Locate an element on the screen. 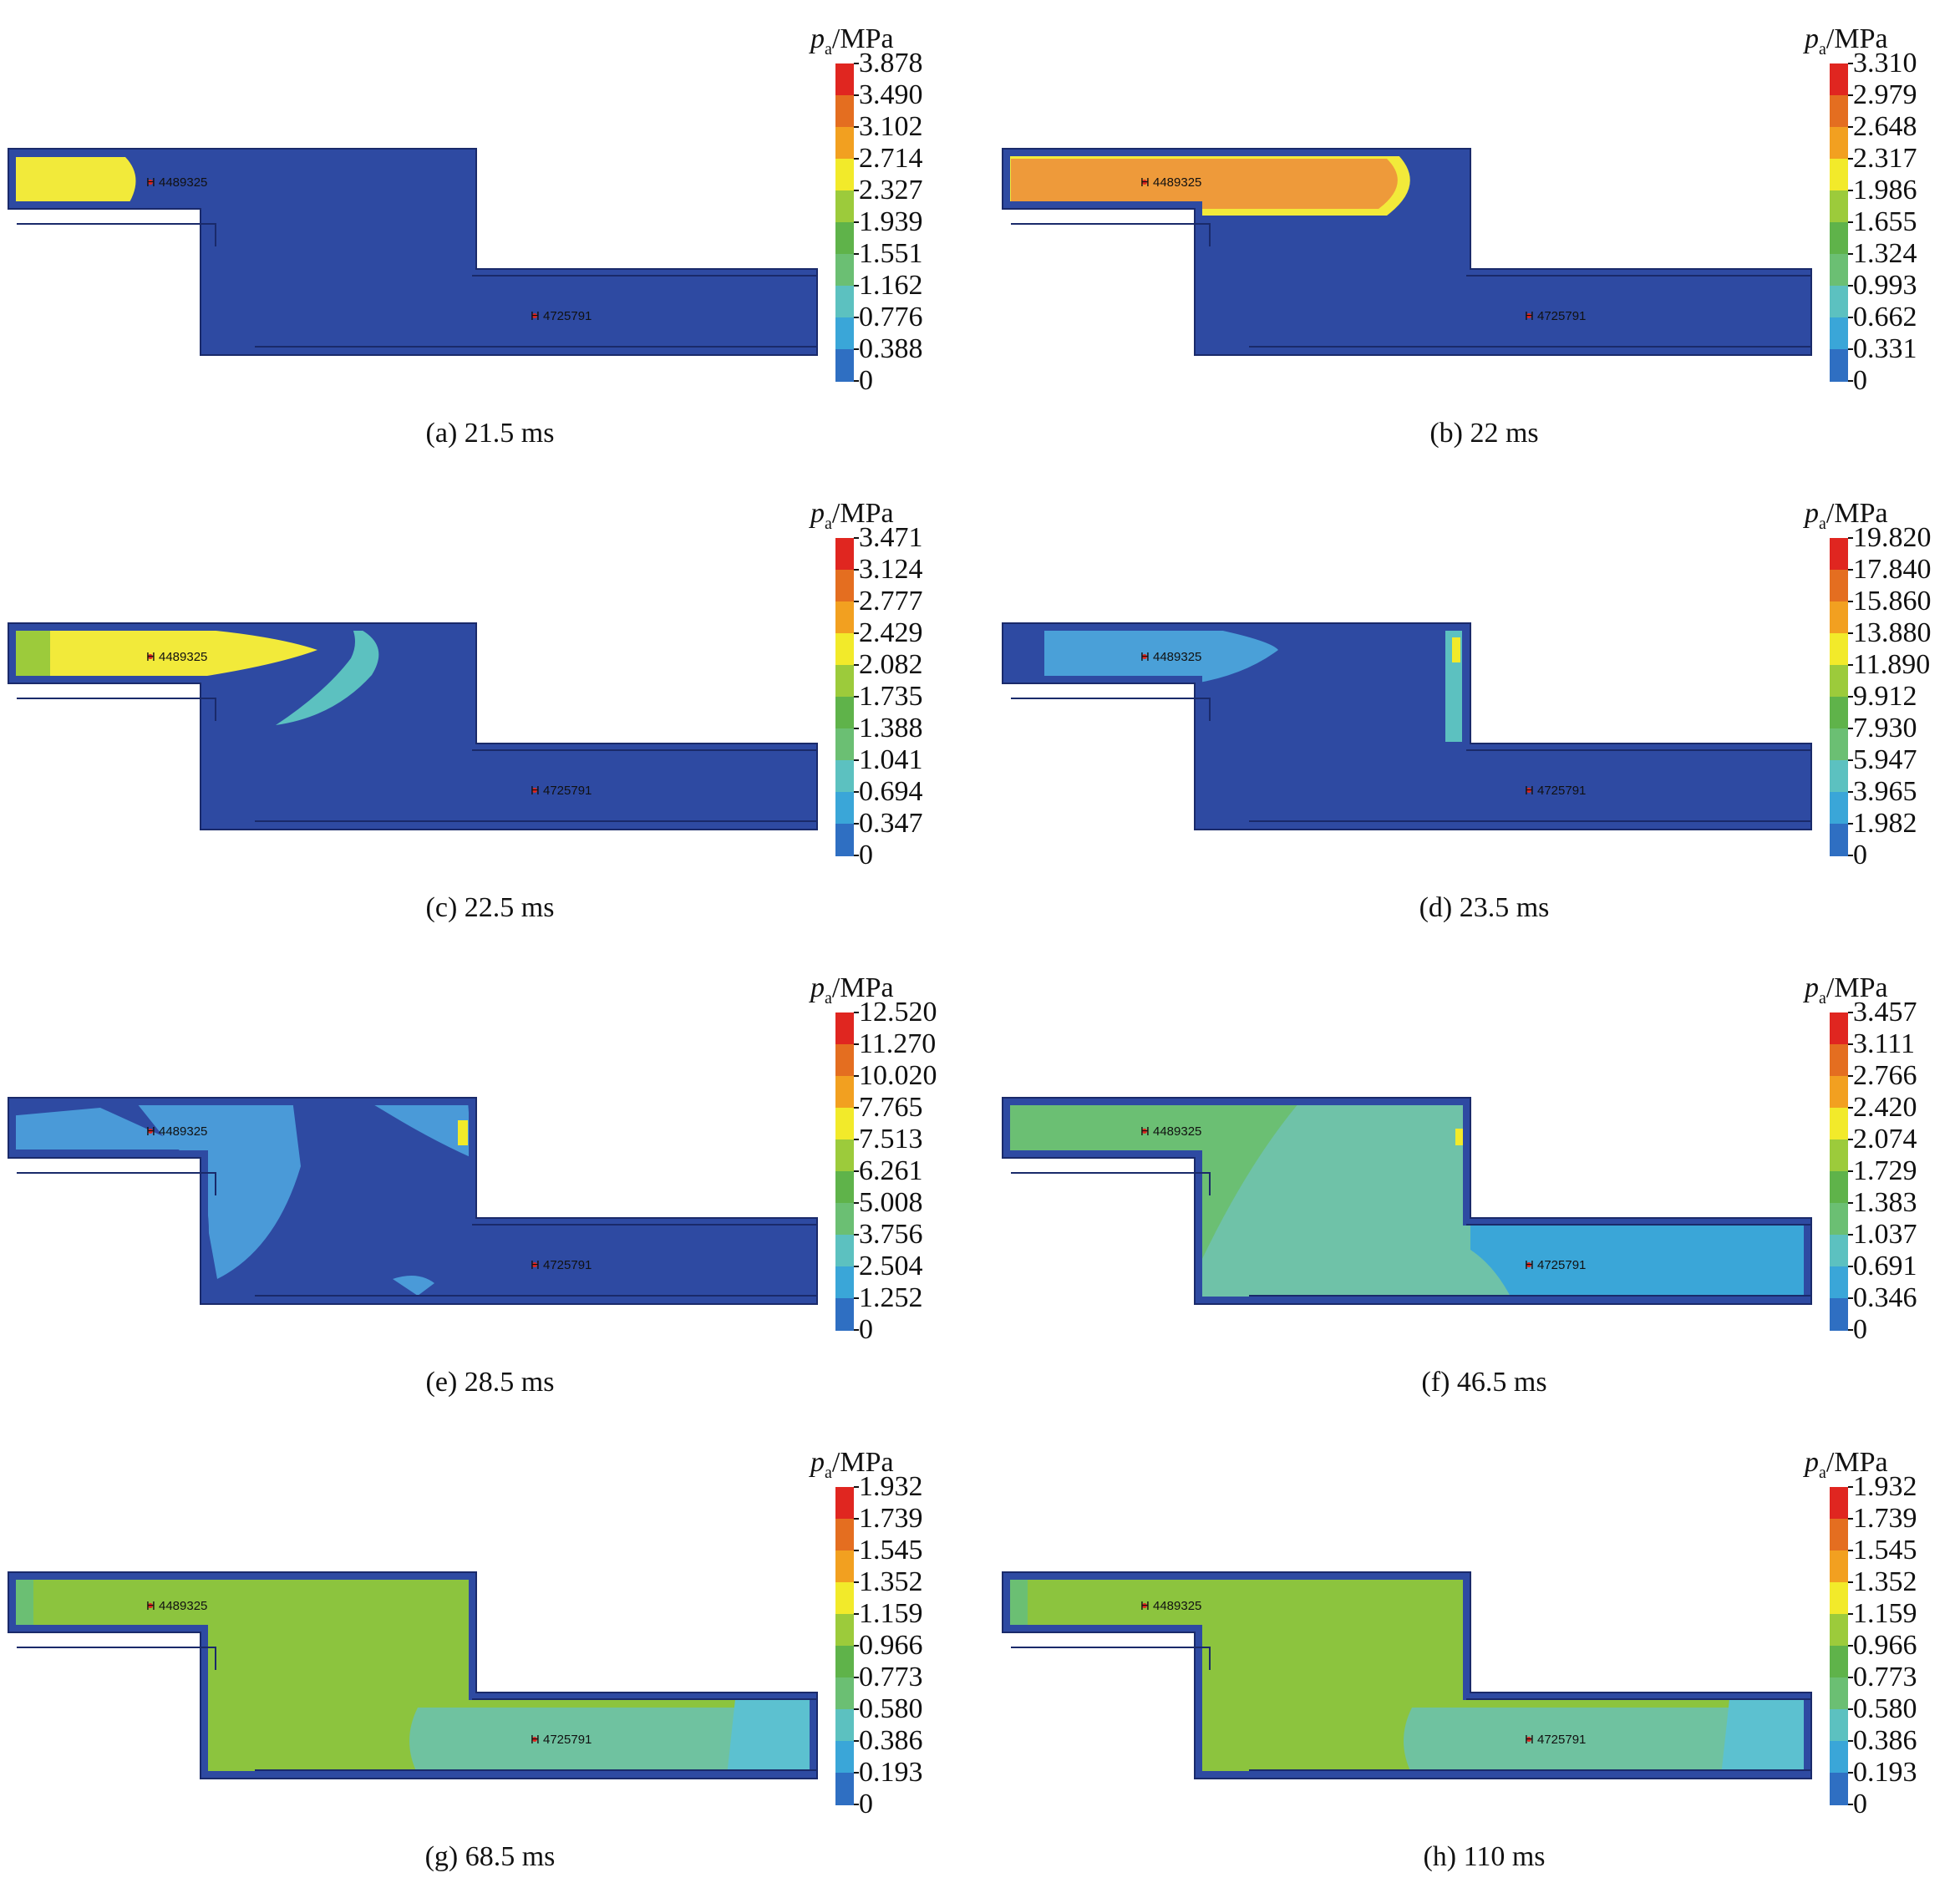 Image resolution: width=1960 pixels, height=1893 pixels. colorbar-tick-label: 0.966 is located at coordinates (891, 1645).